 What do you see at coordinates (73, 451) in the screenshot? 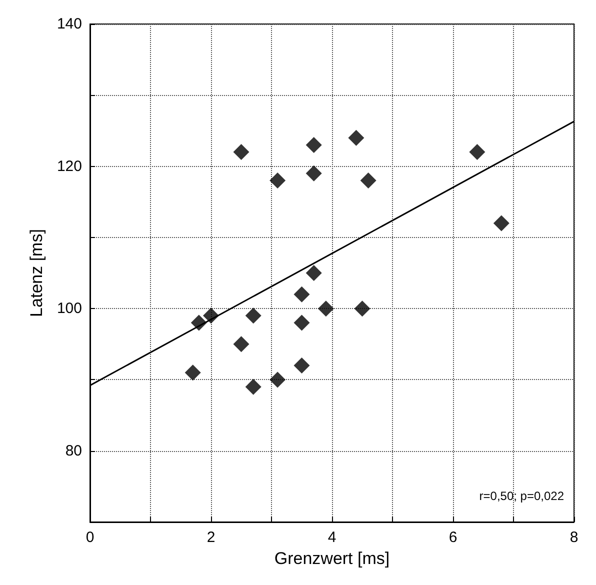
I see `y-tick-label: 80` at bounding box center [73, 451].